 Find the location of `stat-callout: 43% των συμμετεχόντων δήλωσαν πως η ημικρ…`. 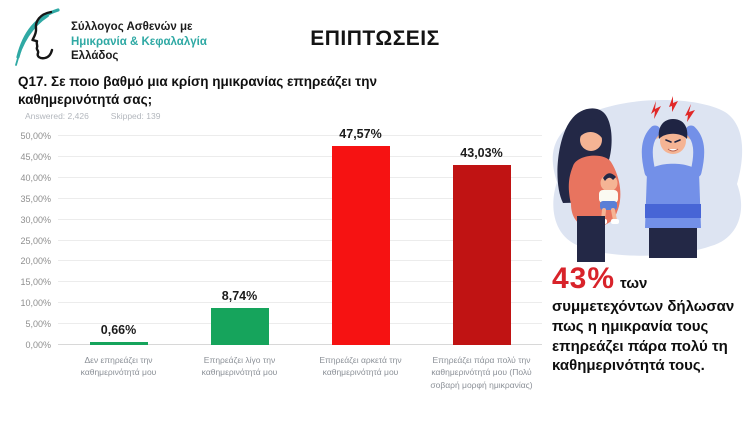

stat-callout: 43% των συμμετεχόντων δήλωσαν πως η ημικρ… is located at coordinates (644, 319).